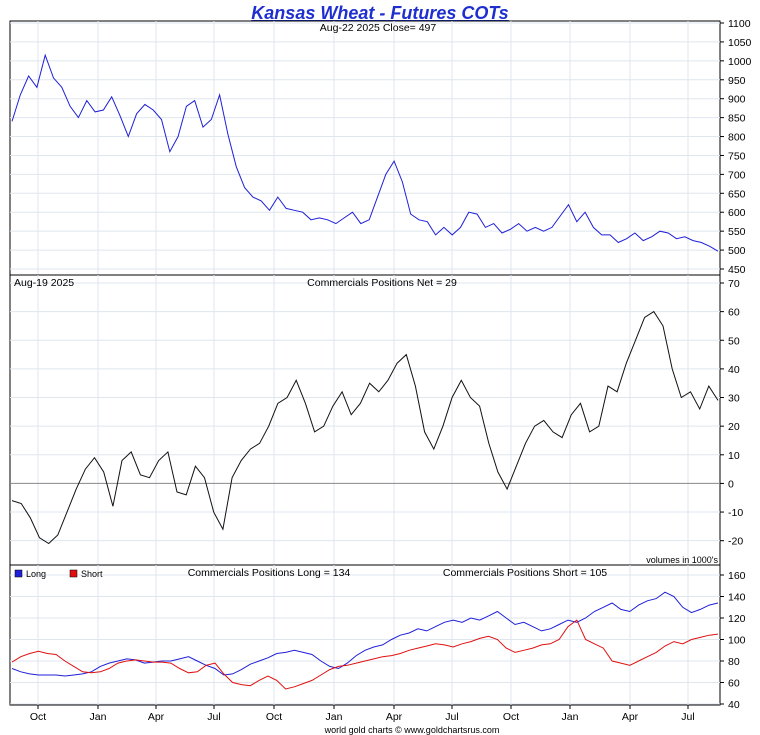  I want to click on y-tick-label: 600, so click(737, 213).